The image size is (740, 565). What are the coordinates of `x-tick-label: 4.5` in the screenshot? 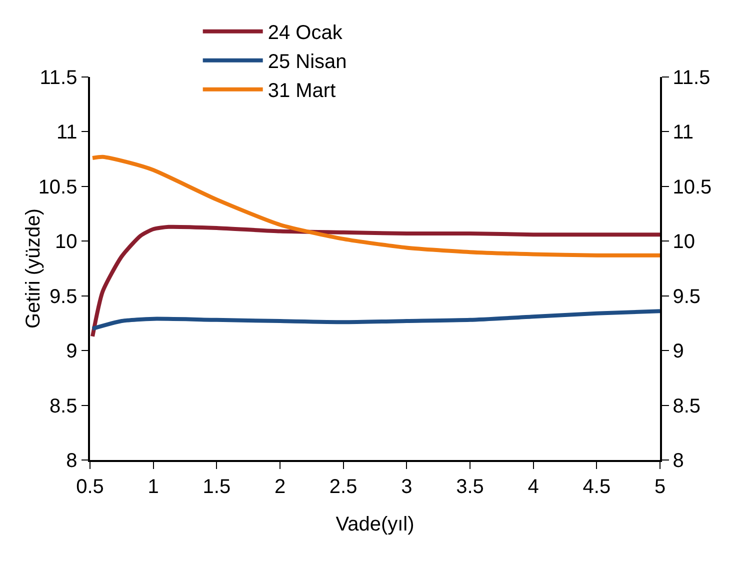 It's located at (596, 487).